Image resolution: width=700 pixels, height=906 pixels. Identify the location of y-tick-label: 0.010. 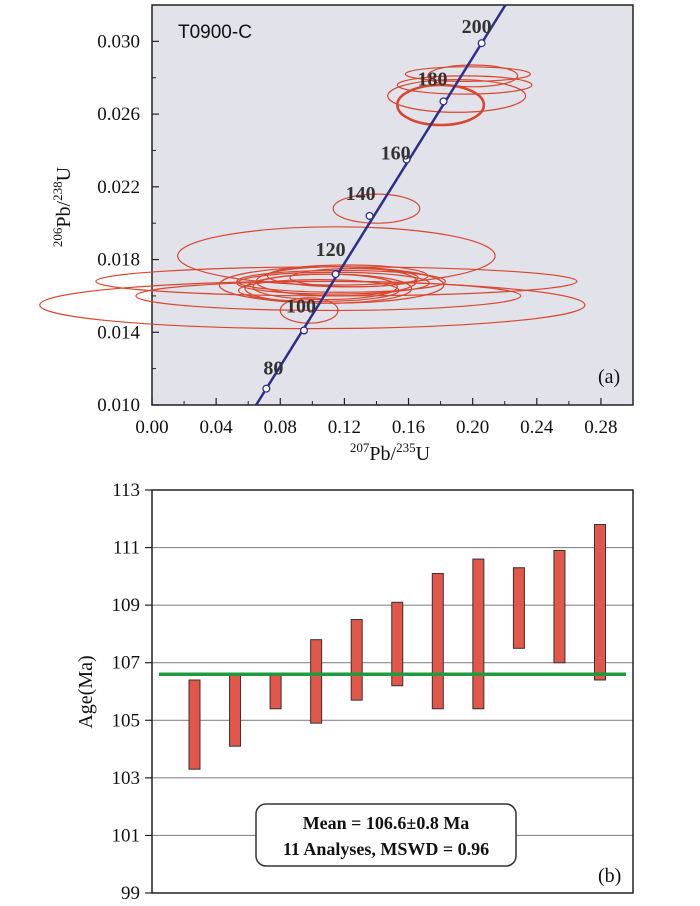
(118, 405).